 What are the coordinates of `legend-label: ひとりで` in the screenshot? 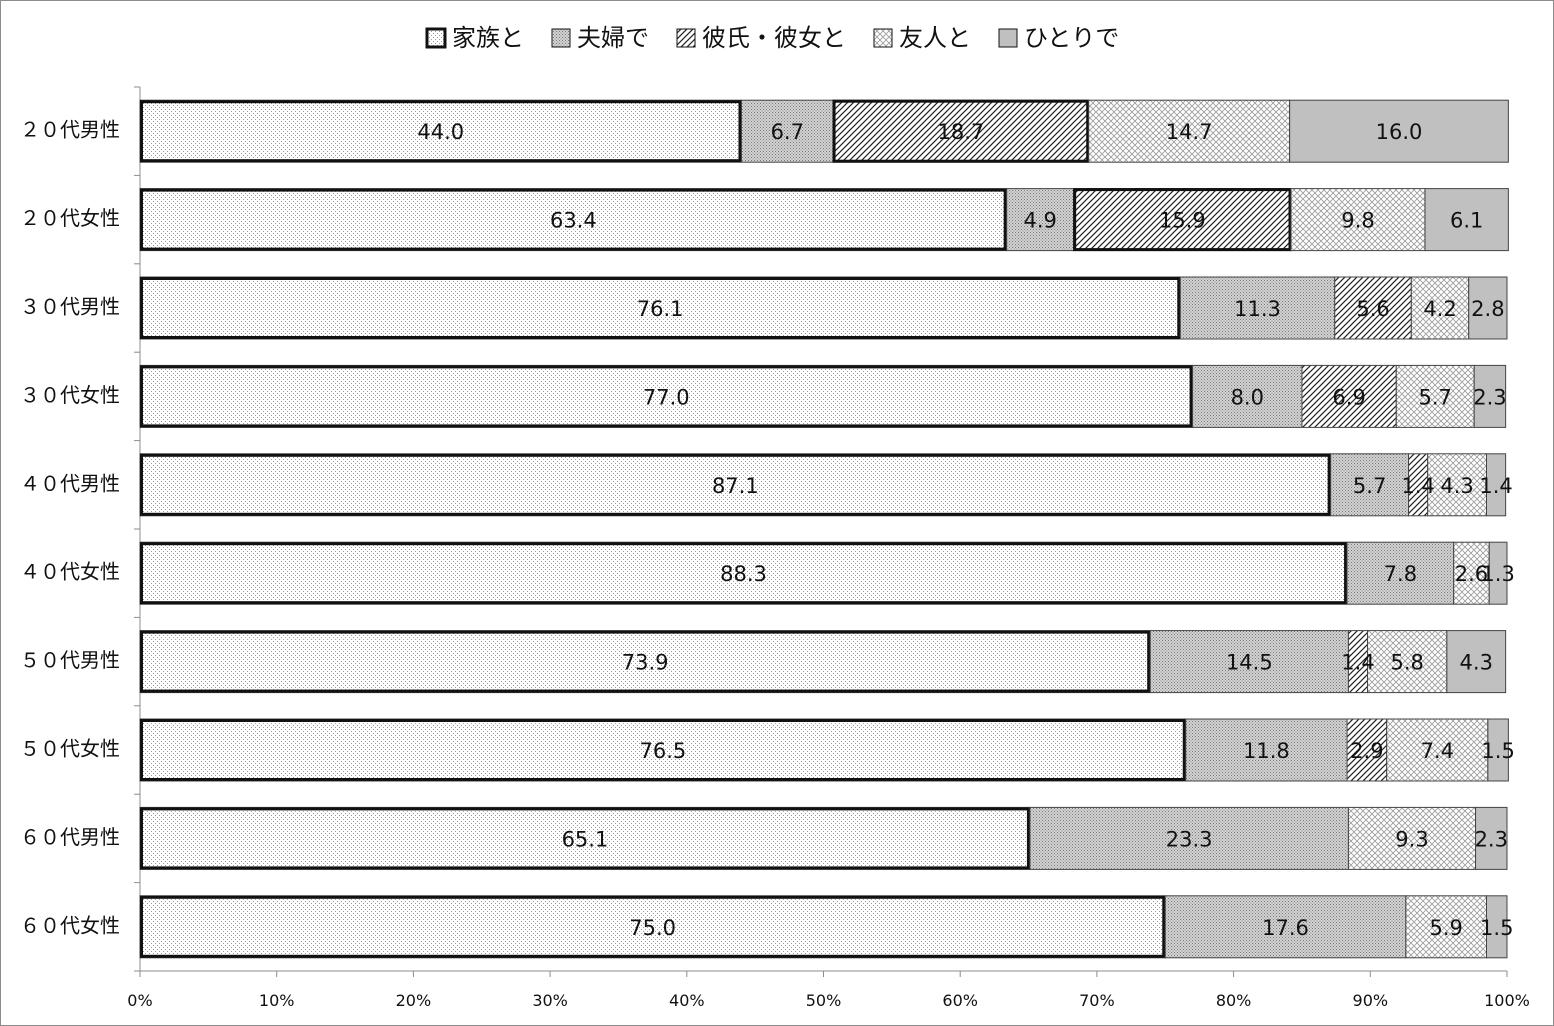 It's located at (1071, 38).